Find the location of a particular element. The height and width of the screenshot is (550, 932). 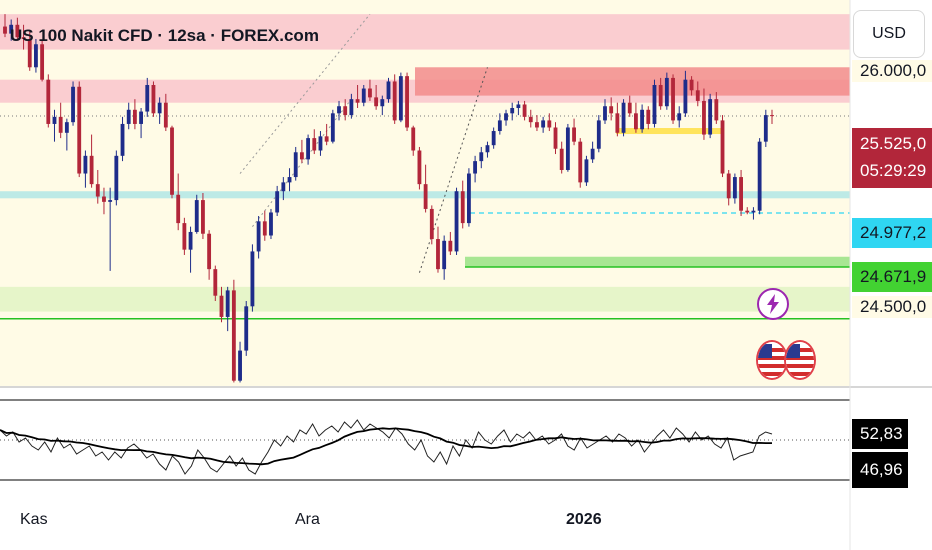

time-label-2026: 2026 is located at coordinates (584, 519).